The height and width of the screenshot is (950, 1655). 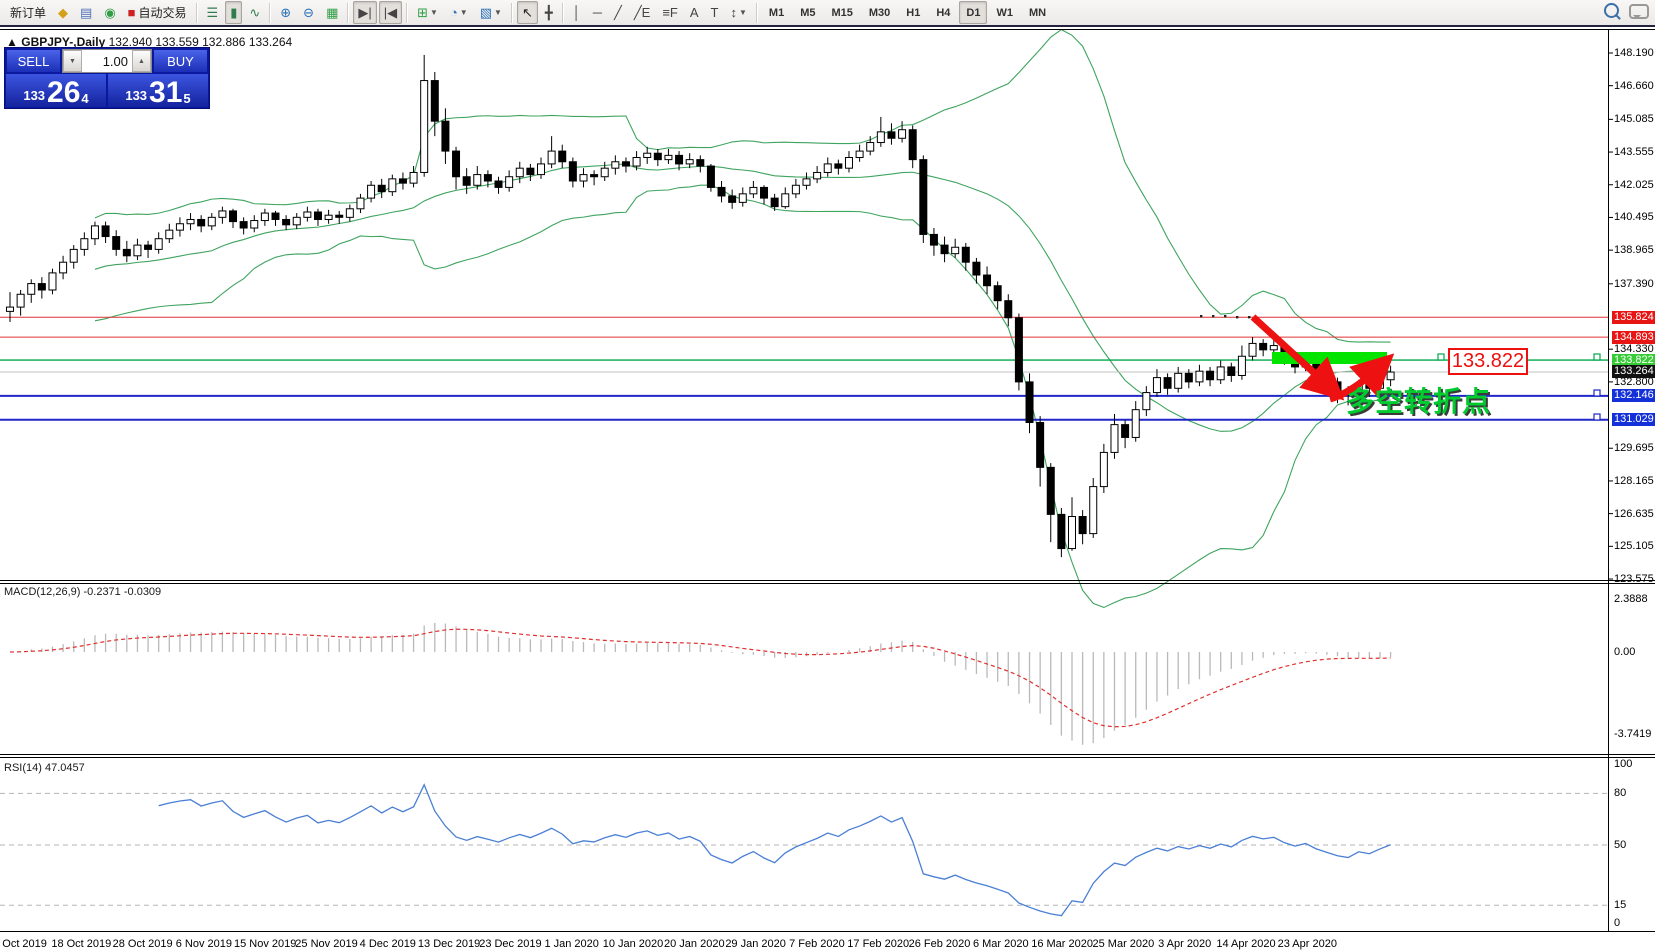 What do you see at coordinates (549, 12) in the screenshot?
I see `crosshair-icon: ╋` at bounding box center [549, 12].